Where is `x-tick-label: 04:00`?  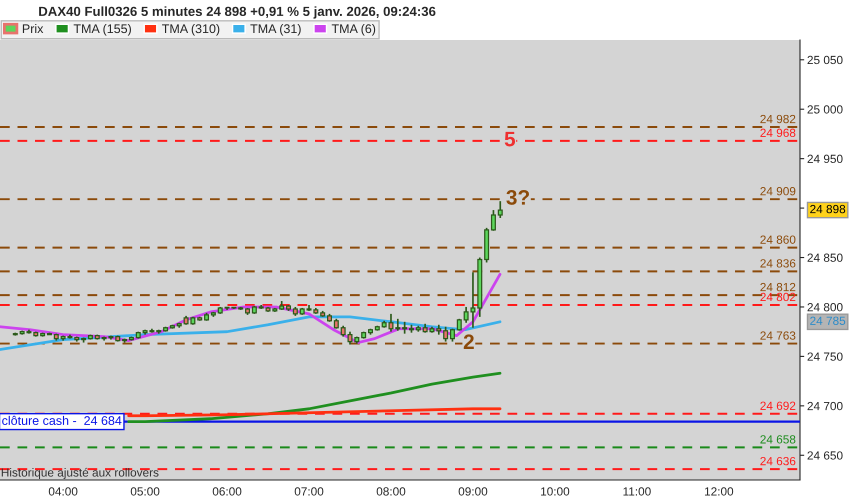
x-tick-label: 04:00 is located at coordinates (63, 491).